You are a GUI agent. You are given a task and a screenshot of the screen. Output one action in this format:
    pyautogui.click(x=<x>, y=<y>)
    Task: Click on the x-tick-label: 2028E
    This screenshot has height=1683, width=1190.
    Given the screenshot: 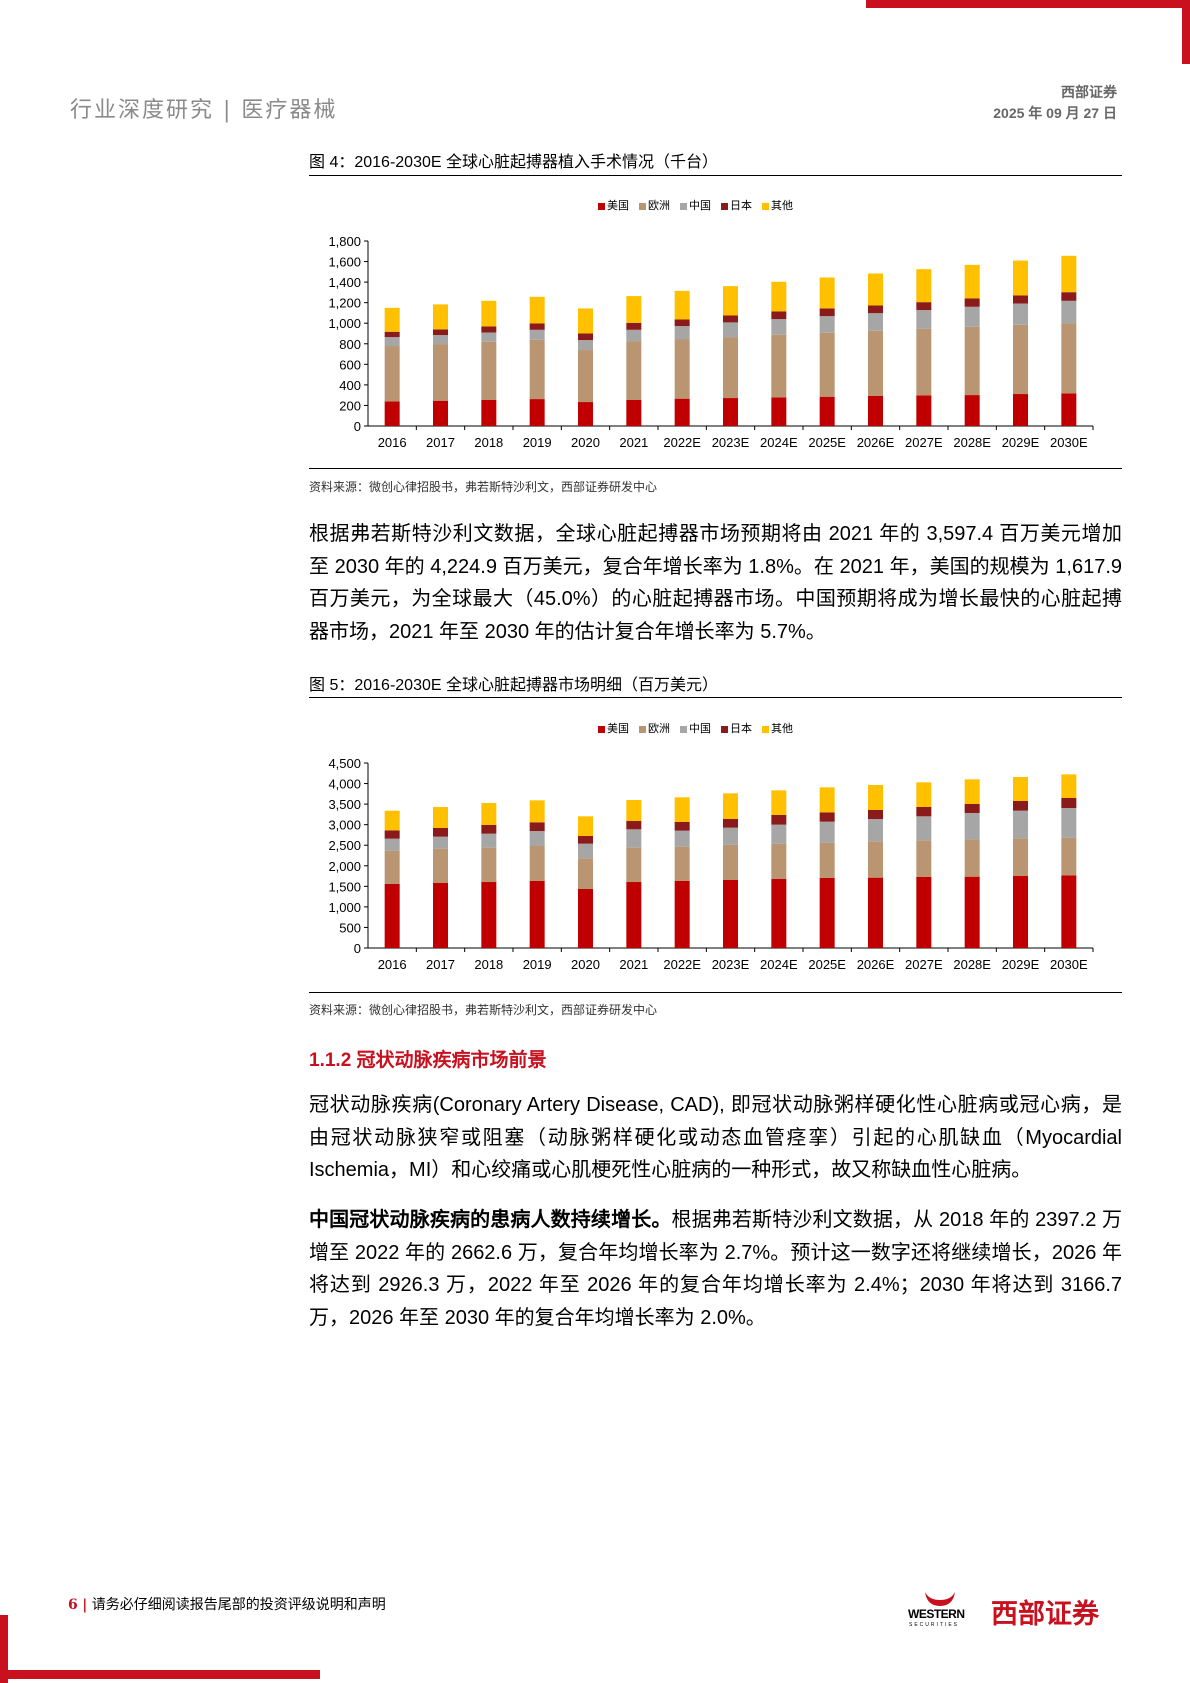 What is the action you would take?
    pyautogui.click(x=972, y=964)
    